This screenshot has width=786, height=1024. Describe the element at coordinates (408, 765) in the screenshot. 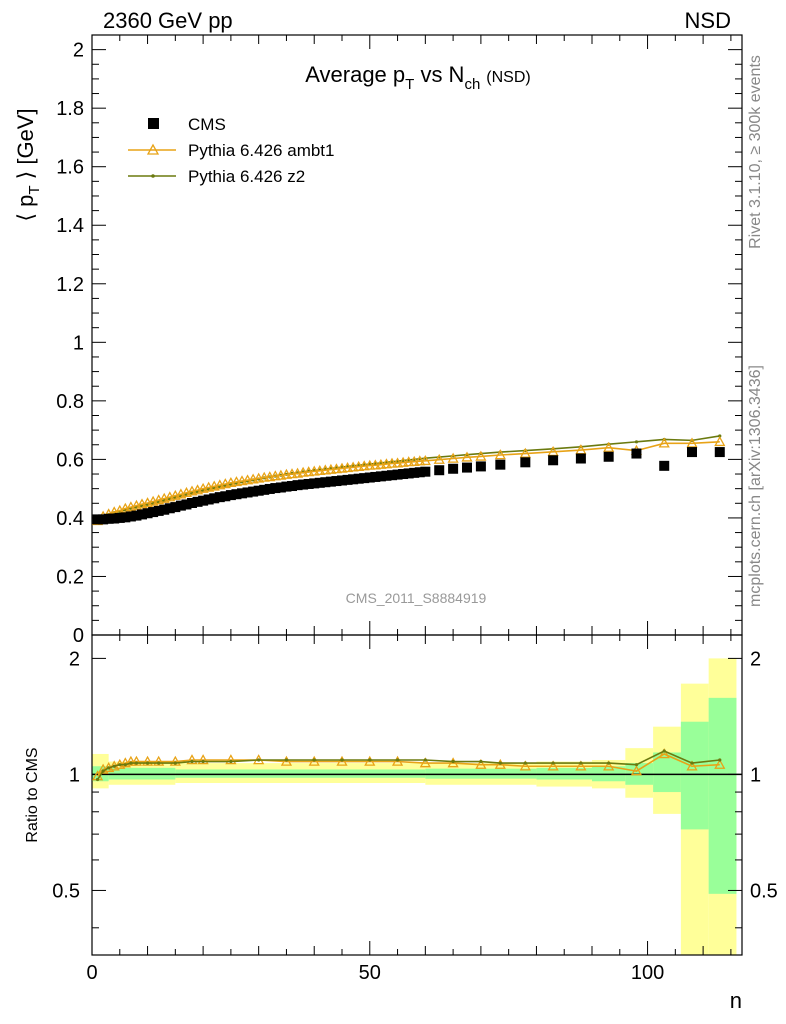

I see `ratio-line-ambt1` at that location.